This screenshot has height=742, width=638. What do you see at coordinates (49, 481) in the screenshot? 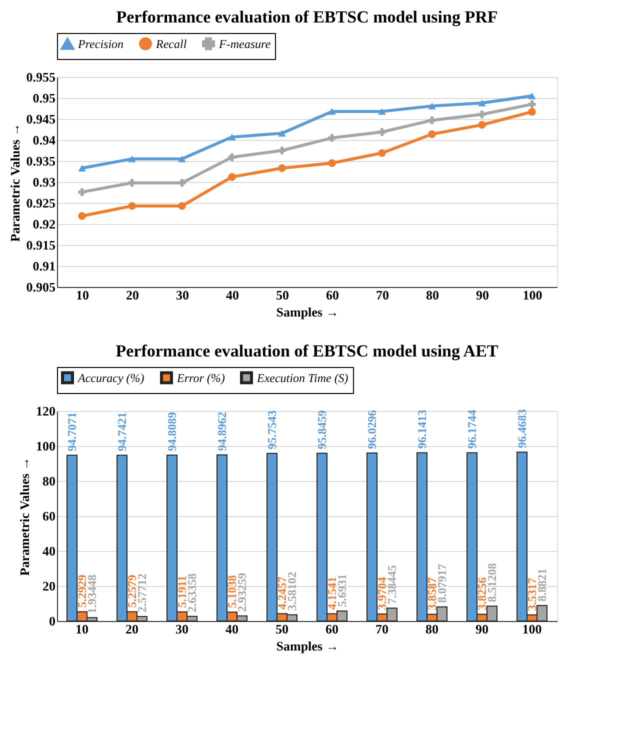
I see `y-tick-label: 80` at bounding box center [49, 481].